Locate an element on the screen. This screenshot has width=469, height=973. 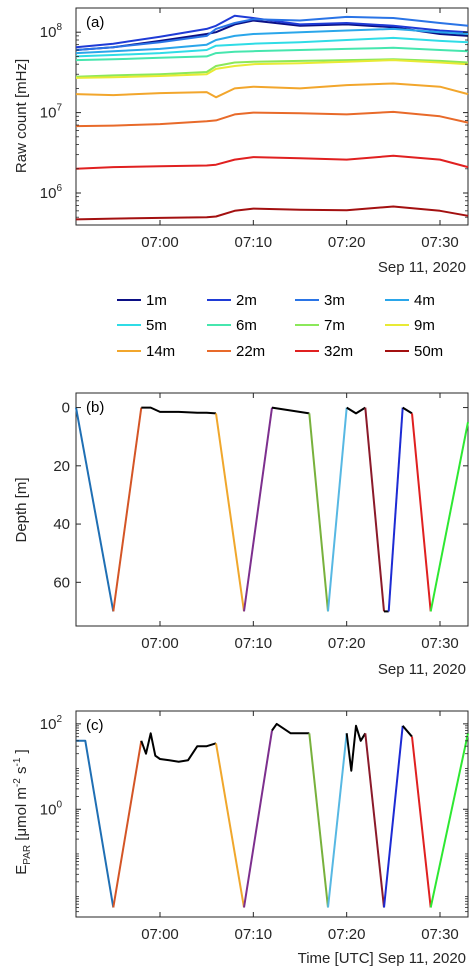
y-tick-label: 10⁶ is located at coordinates (51, 192).